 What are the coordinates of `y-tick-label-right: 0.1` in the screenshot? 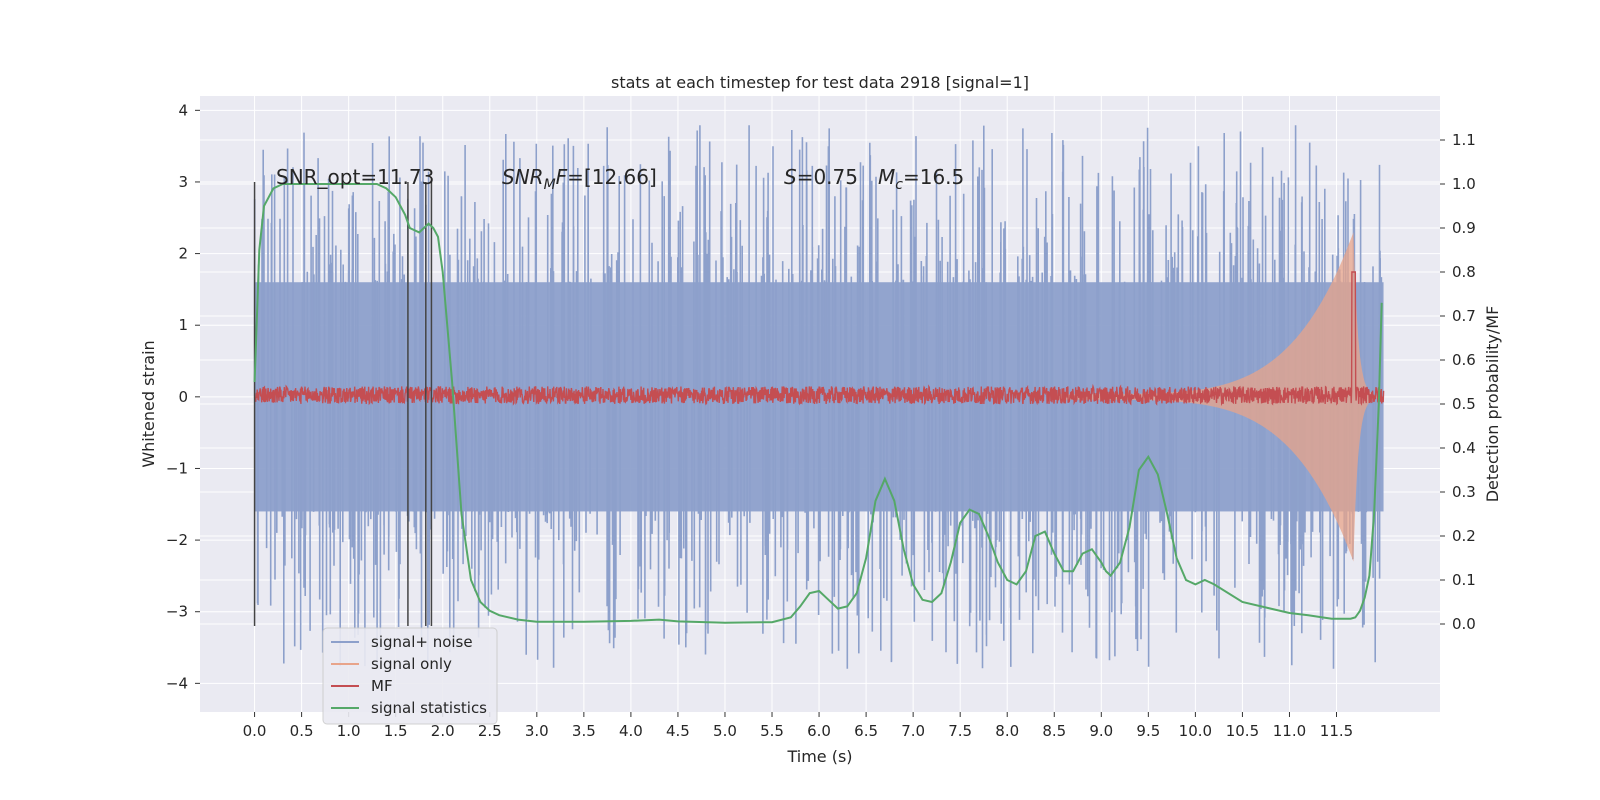 It's located at (1464, 580).